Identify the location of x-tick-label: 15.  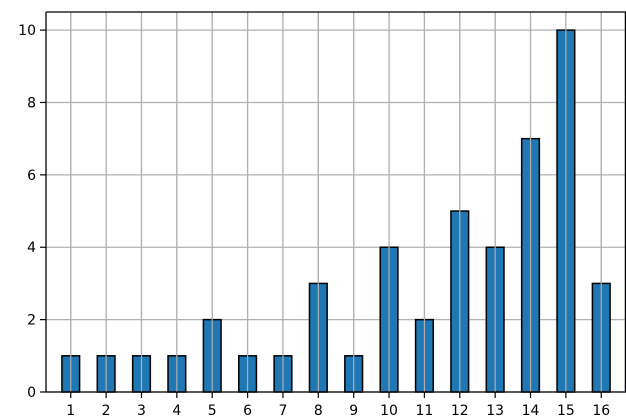
(566, 411).